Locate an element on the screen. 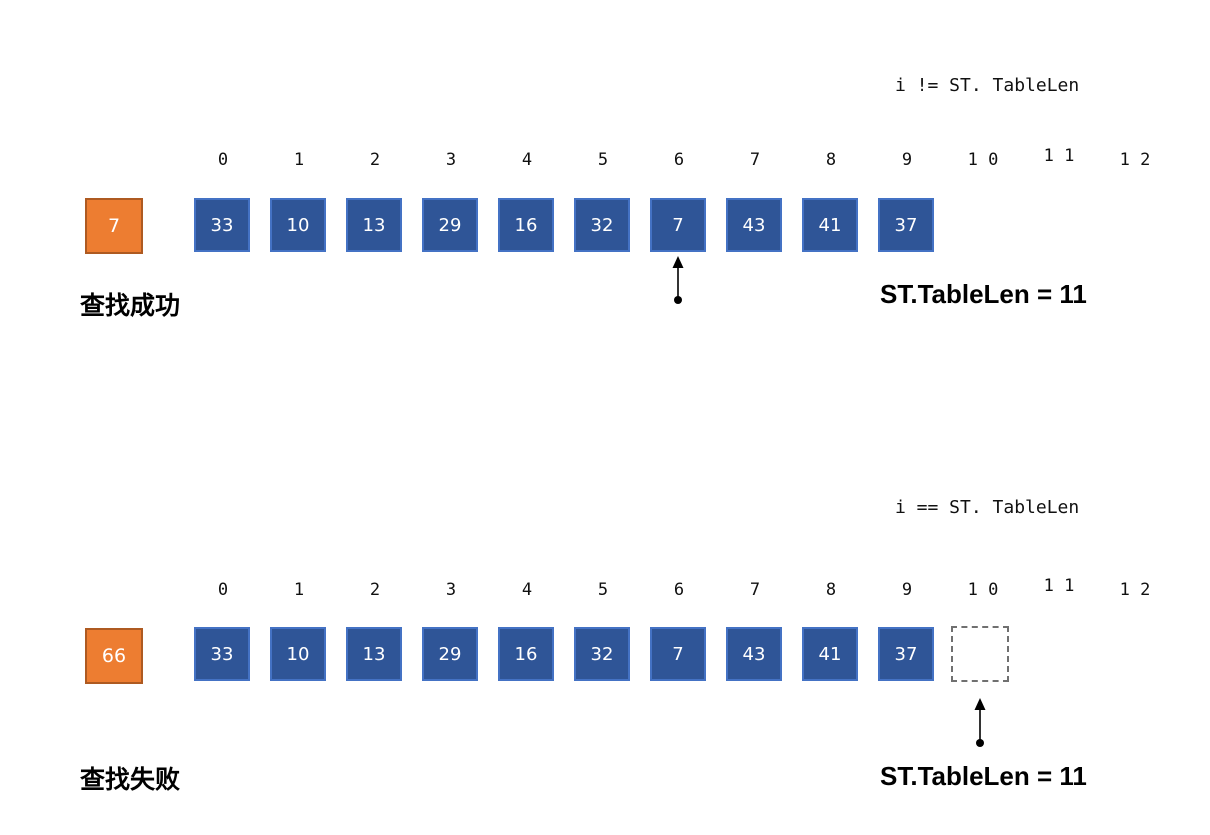  result-label: 查找失败 is located at coordinates (130, 779).